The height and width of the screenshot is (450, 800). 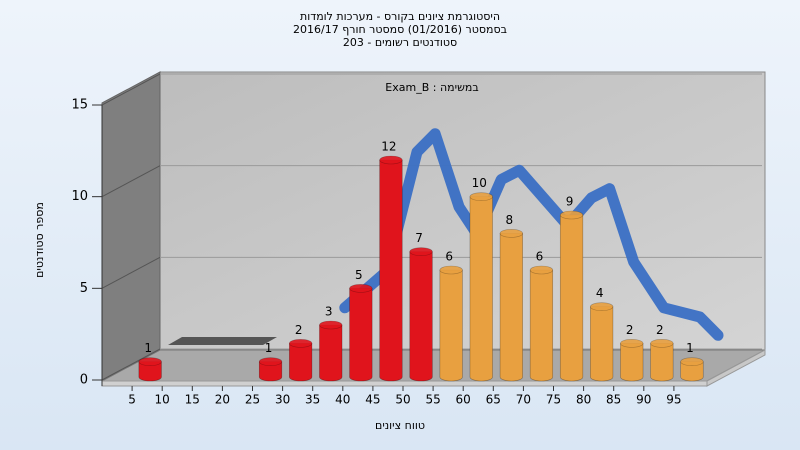 I want to click on x-tick-label: 20, so click(x=222, y=400).